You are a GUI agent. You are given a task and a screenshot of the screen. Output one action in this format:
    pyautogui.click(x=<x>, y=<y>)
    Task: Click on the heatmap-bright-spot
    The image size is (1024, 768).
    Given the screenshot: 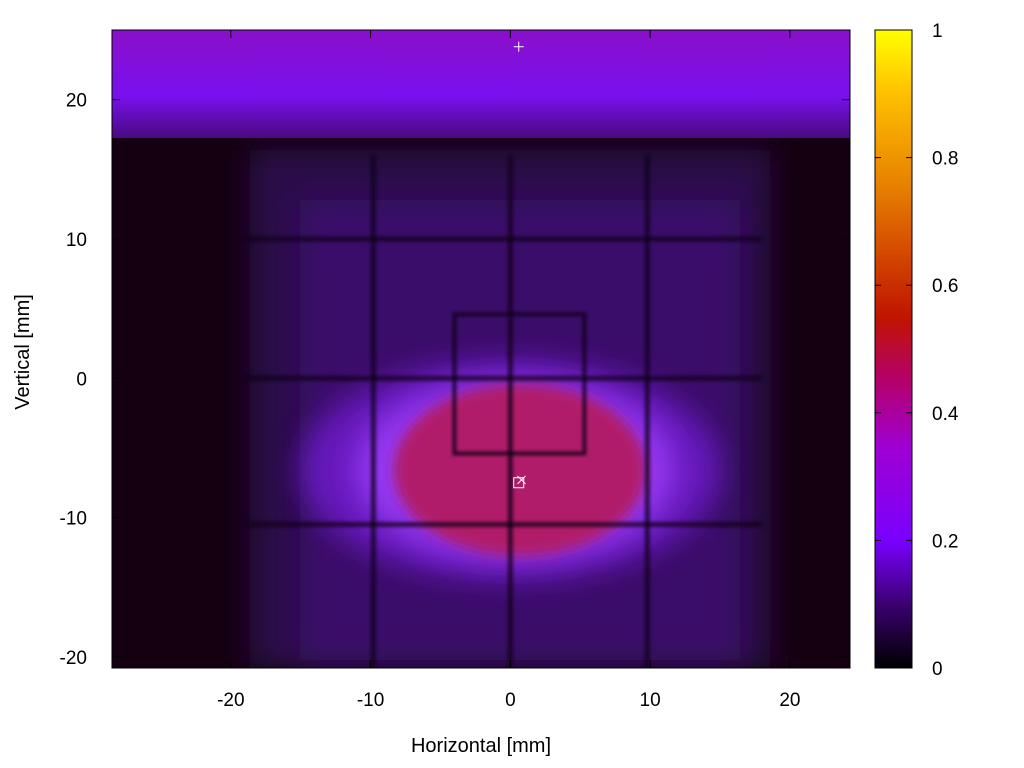 What is the action you would take?
    pyautogui.click(x=520, y=470)
    